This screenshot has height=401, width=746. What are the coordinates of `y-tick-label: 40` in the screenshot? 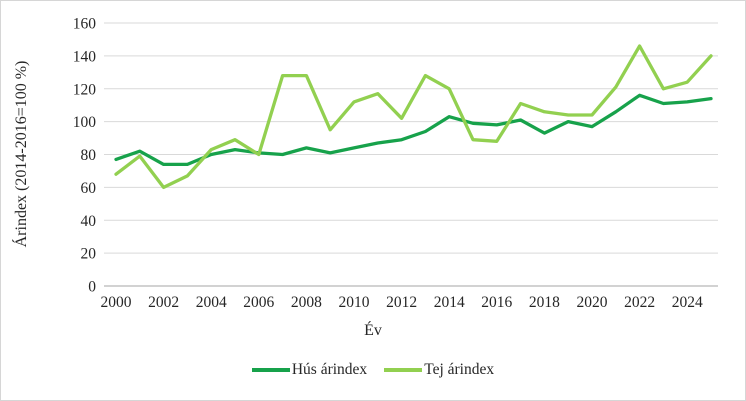 It's located at (89, 221).